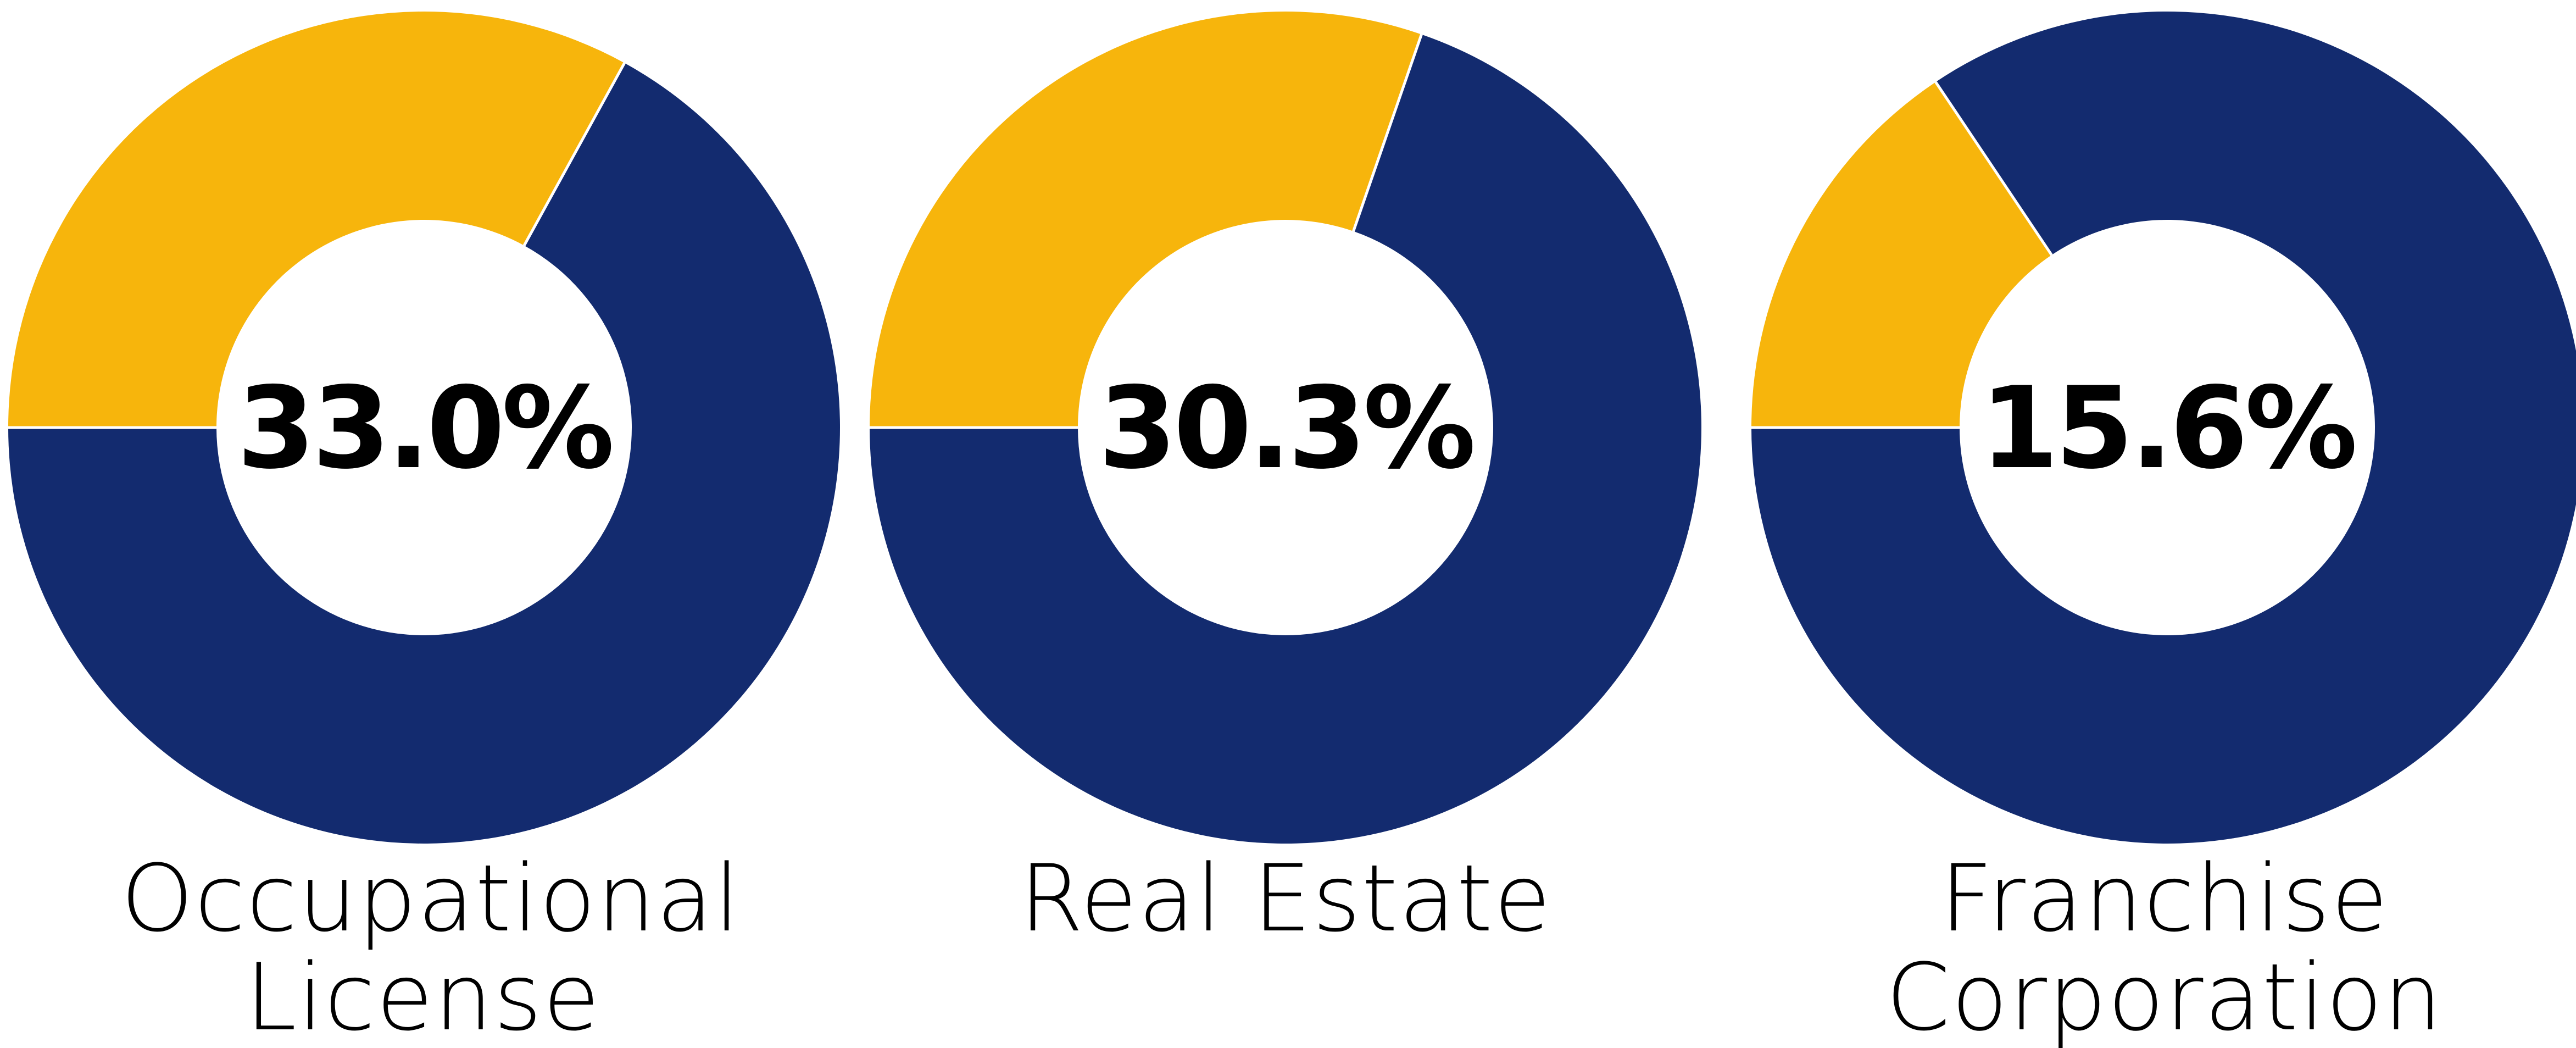 The height and width of the screenshot is (1048, 2576). I want to click on donut-center-value: 30.3%, so click(1285, 428).